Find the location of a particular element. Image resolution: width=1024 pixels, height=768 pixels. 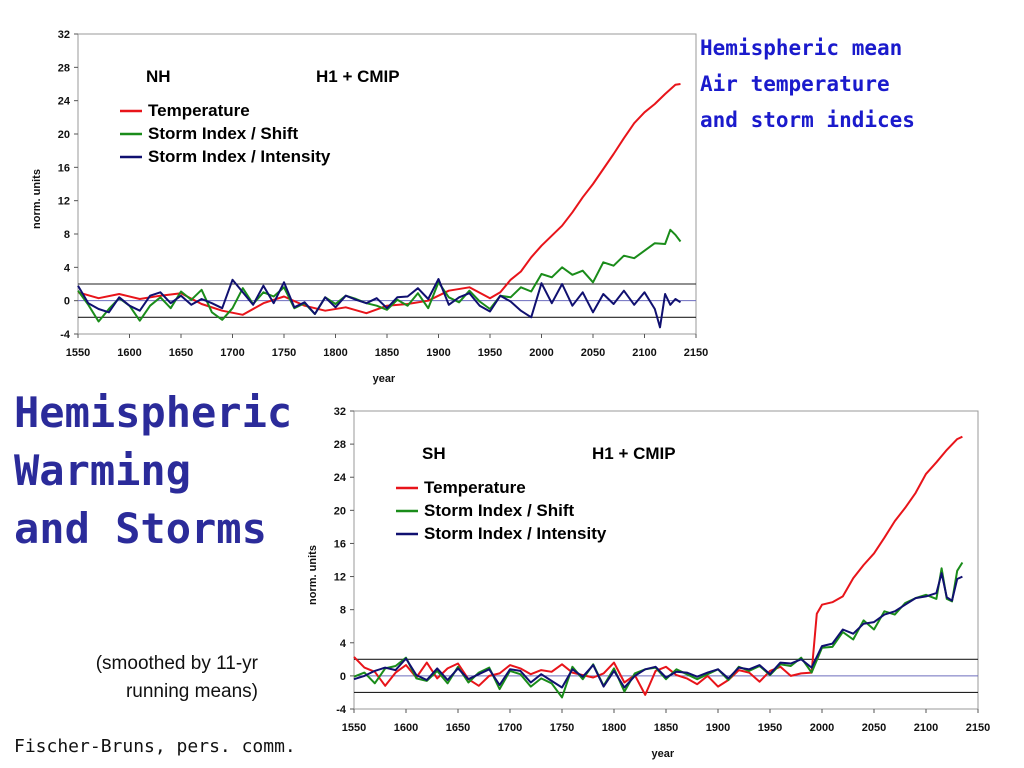

sh-x-tick-label: 2100 is located at coordinates (926, 728).